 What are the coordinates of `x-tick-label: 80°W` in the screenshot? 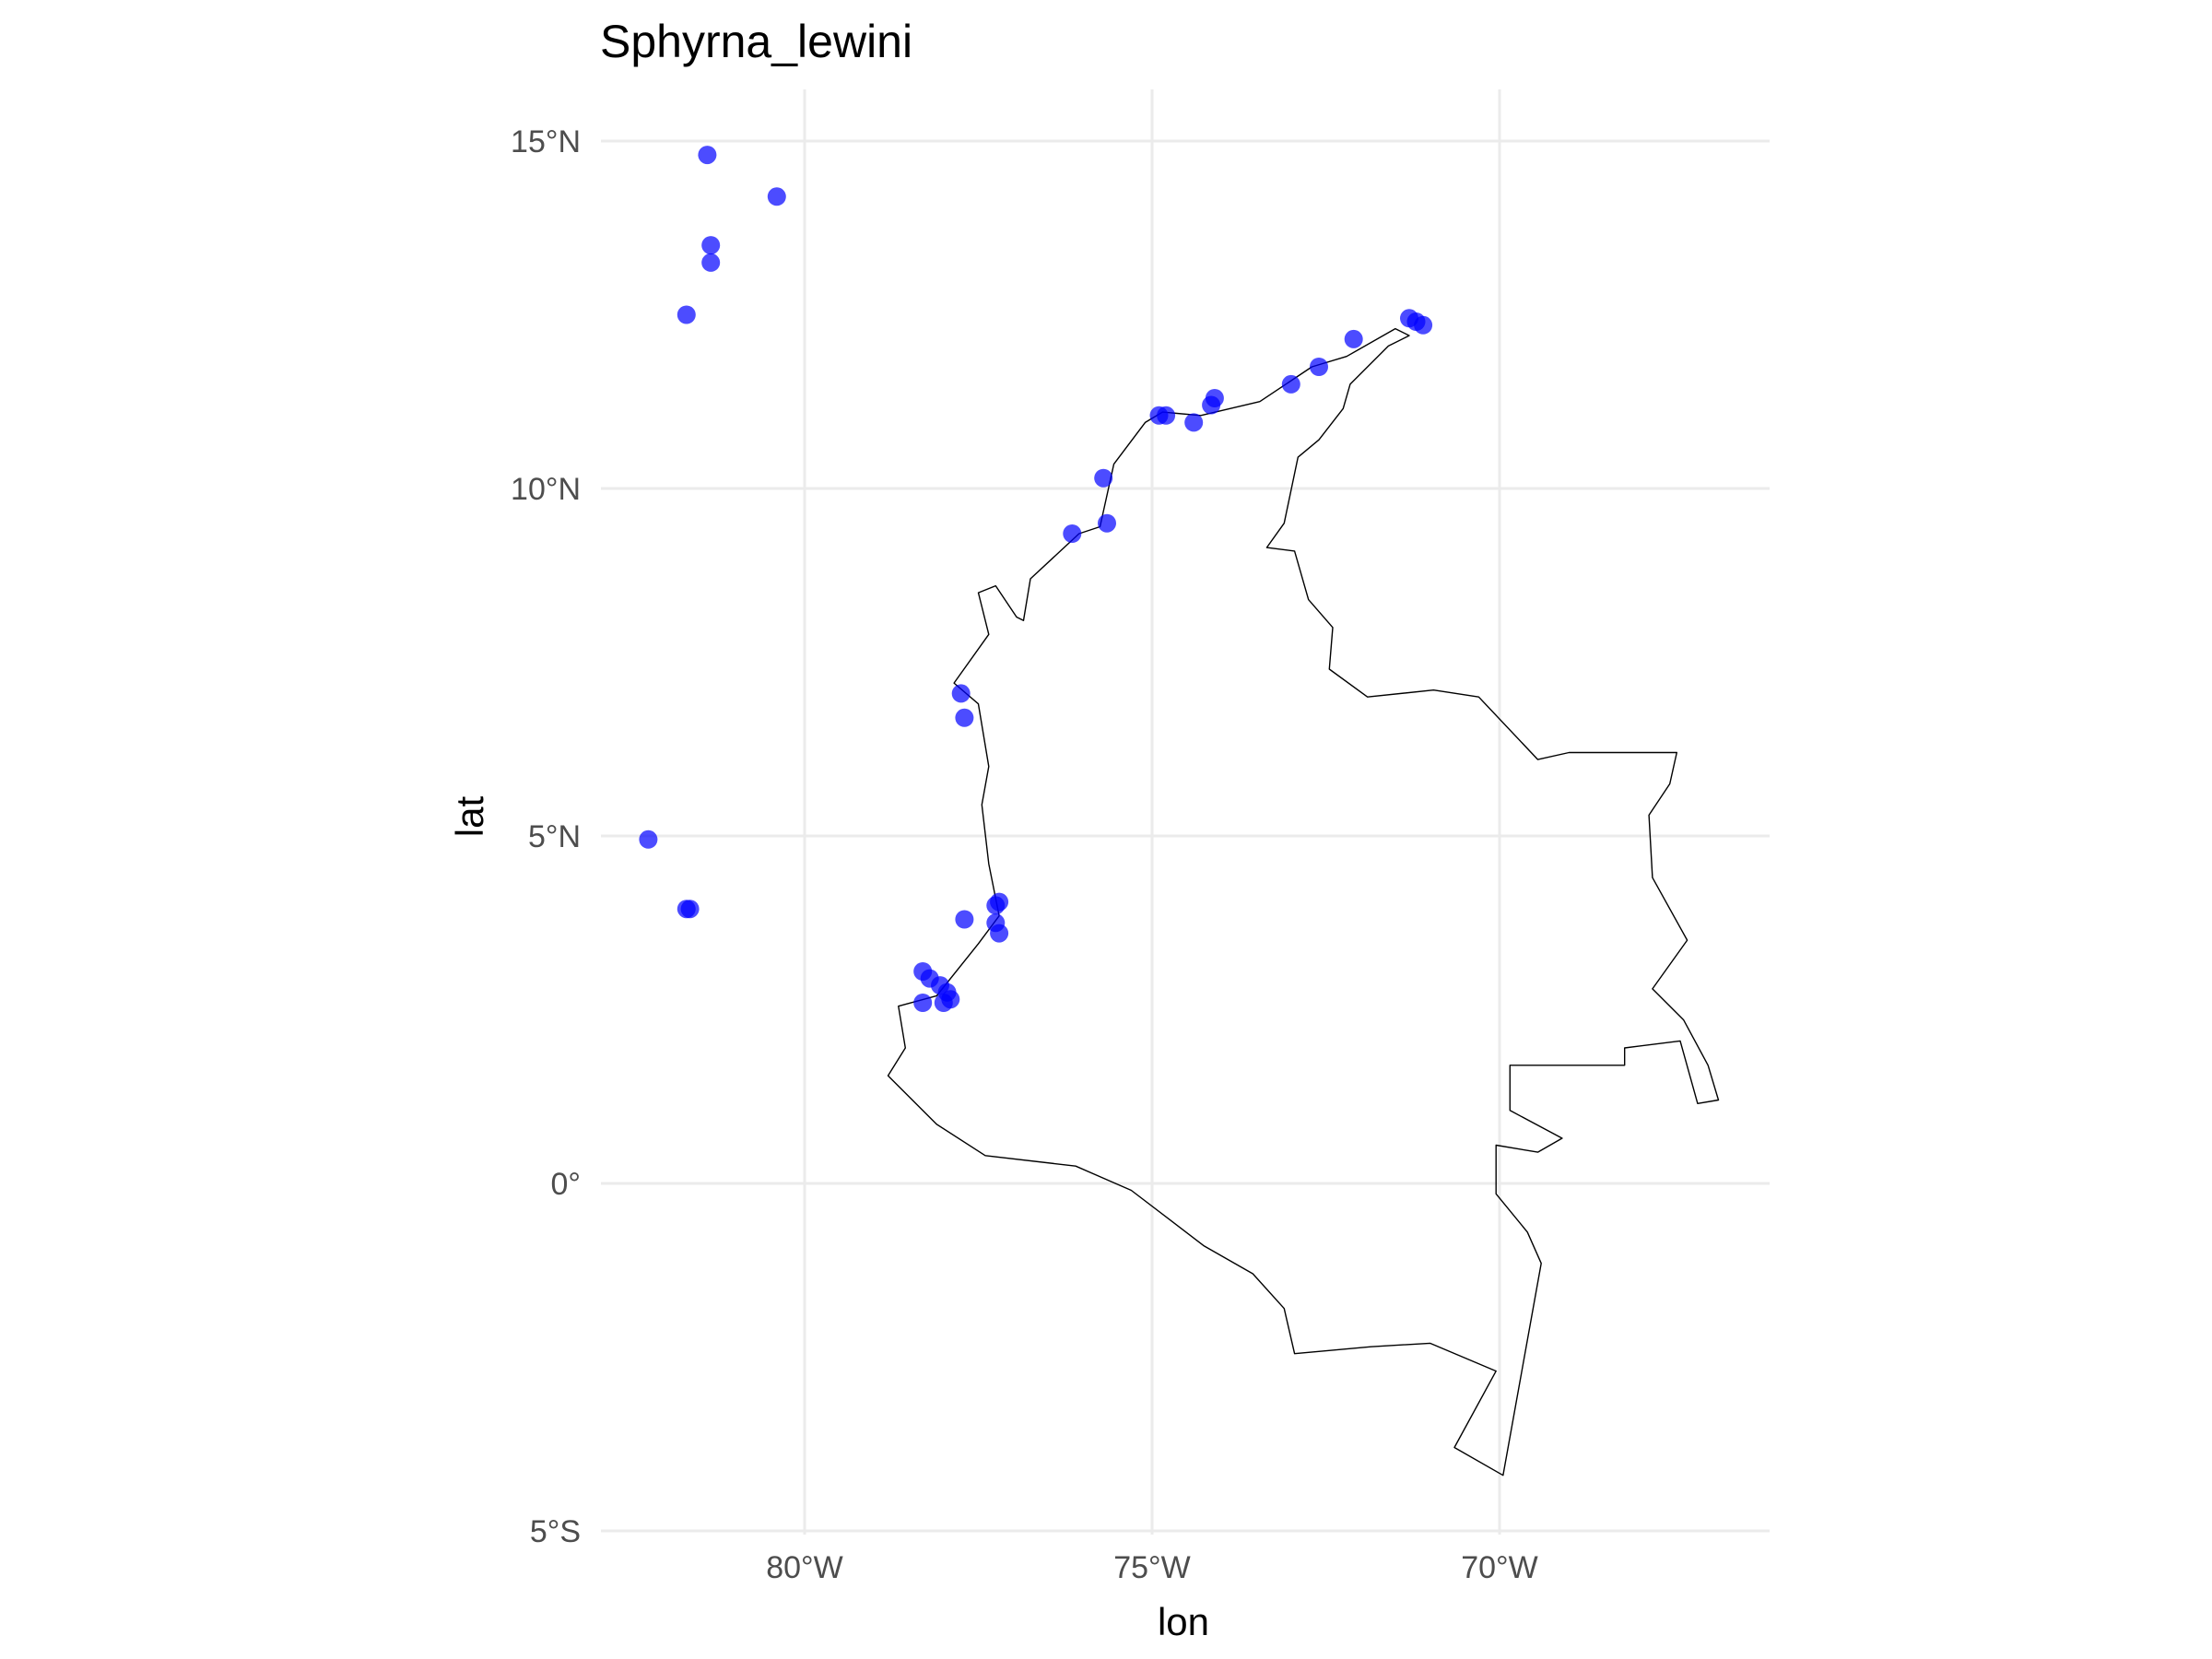 It's located at (804, 1567).